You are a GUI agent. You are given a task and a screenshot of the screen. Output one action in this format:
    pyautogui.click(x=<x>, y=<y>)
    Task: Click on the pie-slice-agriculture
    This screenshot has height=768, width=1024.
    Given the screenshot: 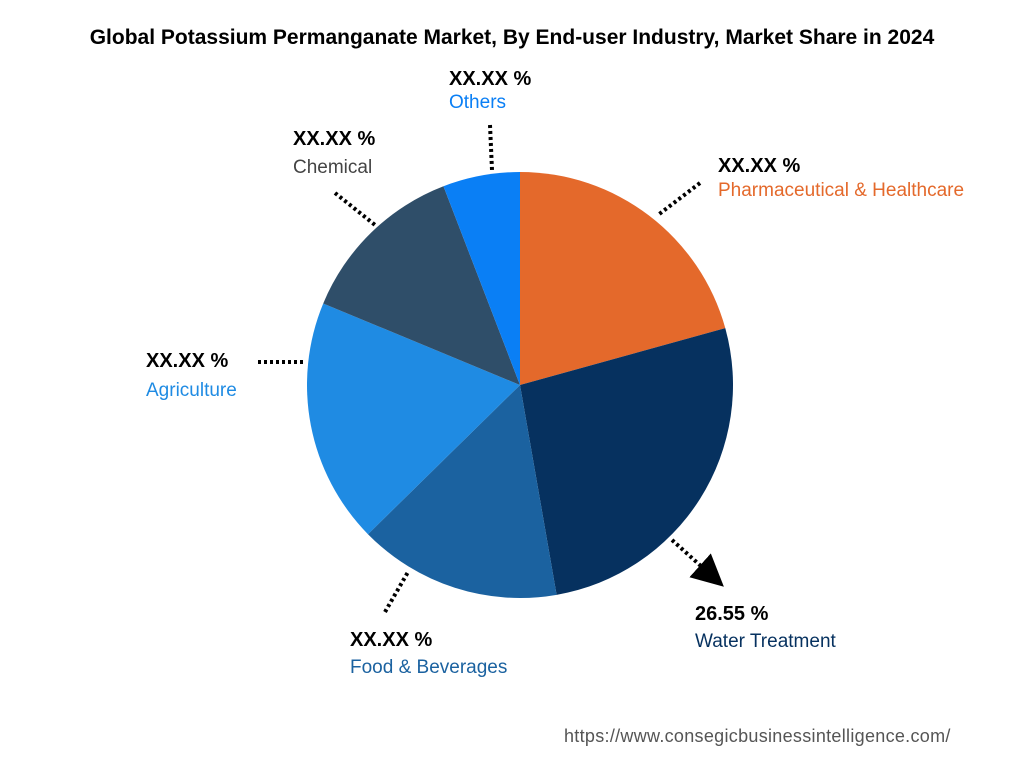 What is the action you would take?
    pyautogui.click(x=413, y=419)
    